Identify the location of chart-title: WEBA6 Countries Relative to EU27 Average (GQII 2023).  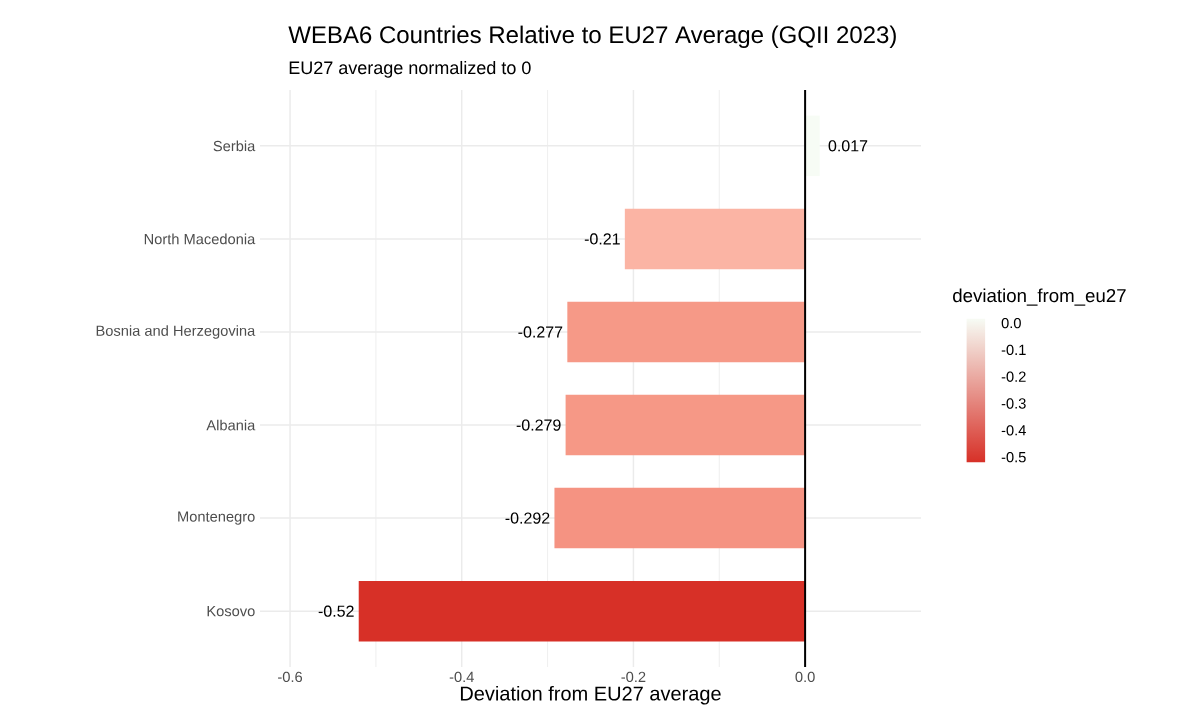
(592, 36).